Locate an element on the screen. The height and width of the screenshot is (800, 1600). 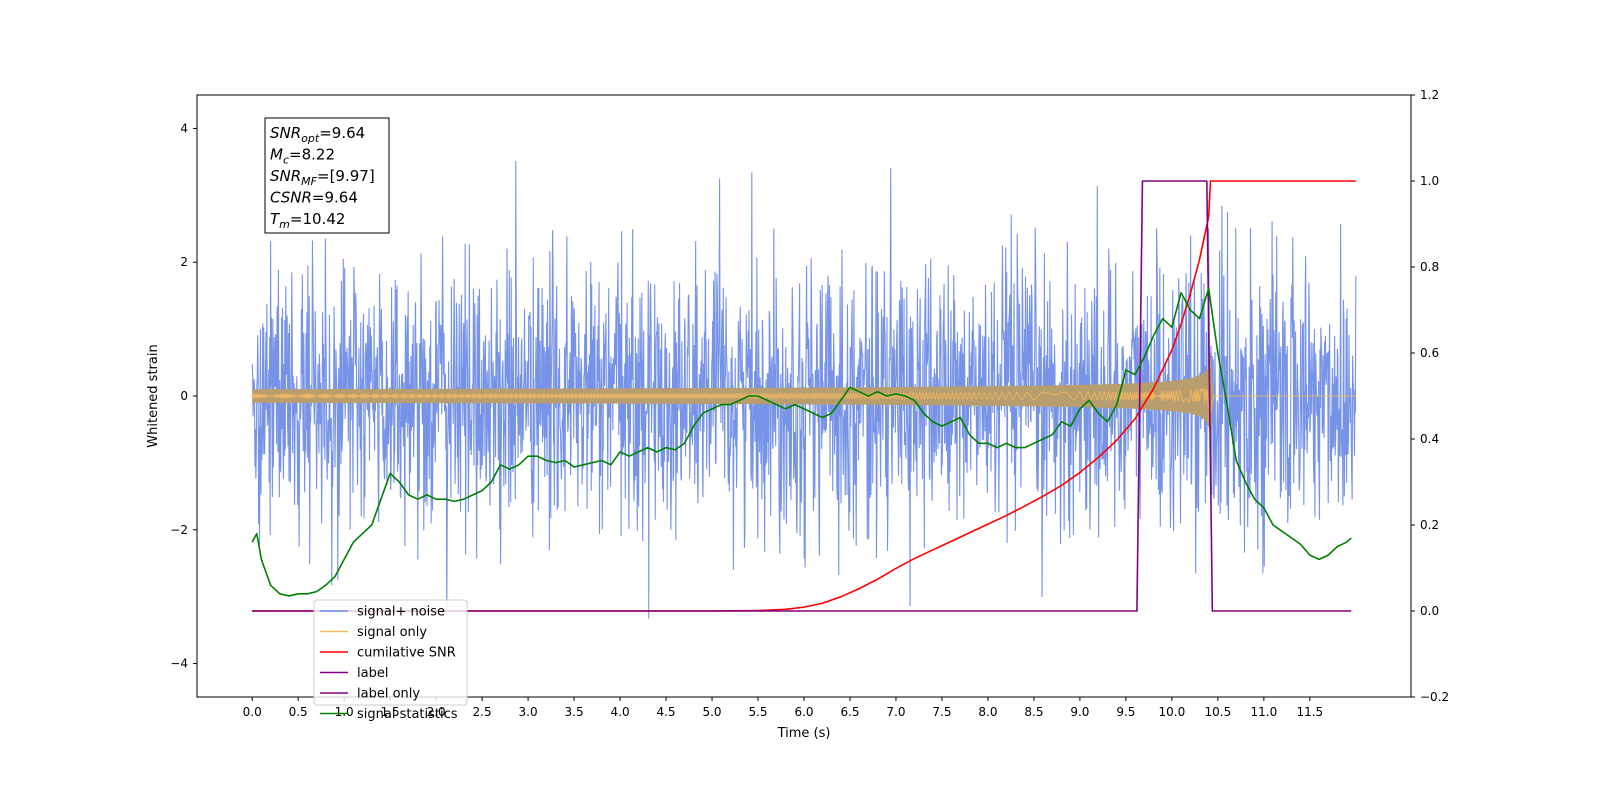
x-tick-label: 7.0 is located at coordinates (895, 712).